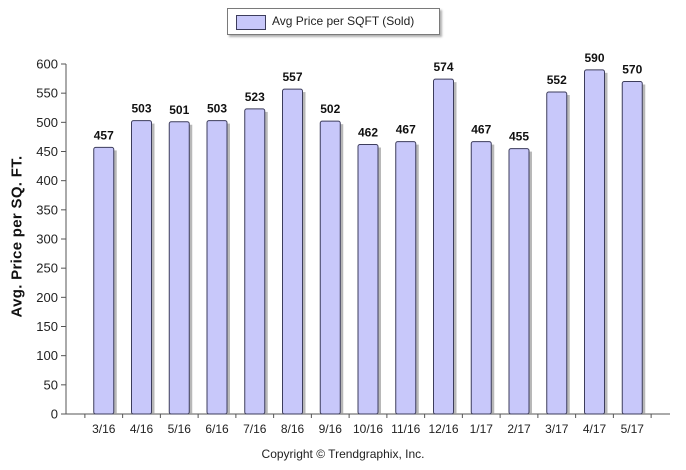 The width and height of the screenshot is (686, 470). I want to click on bar-value-label: 570, so click(632, 70).